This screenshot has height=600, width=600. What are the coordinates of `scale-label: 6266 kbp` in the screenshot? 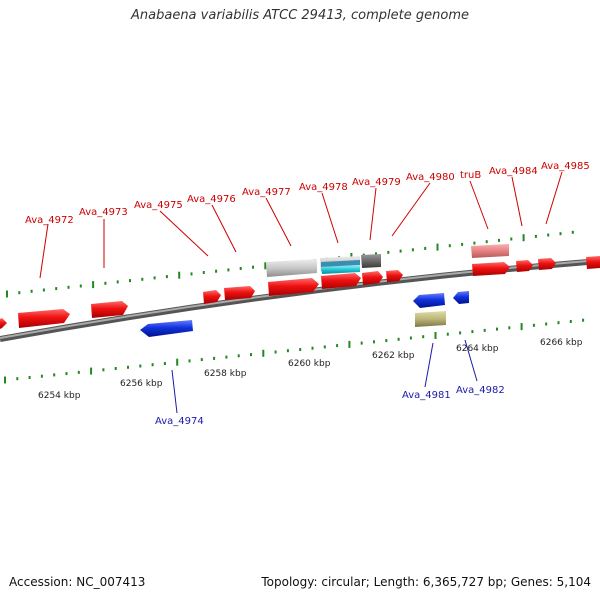 It's located at (561, 343).